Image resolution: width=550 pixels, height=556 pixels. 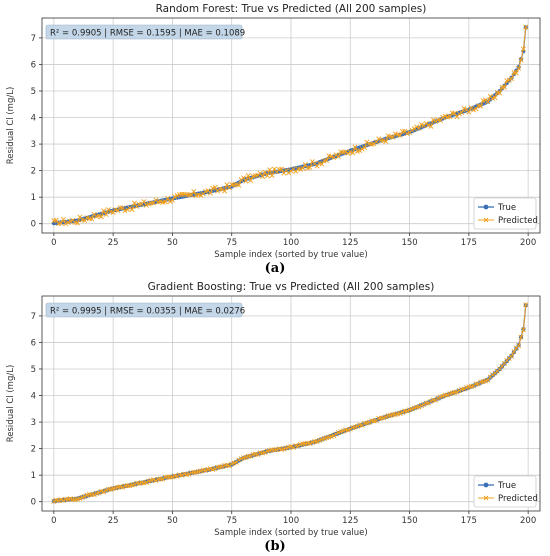 I want to click on y-tick-label: 0, so click(x=33, y=225).